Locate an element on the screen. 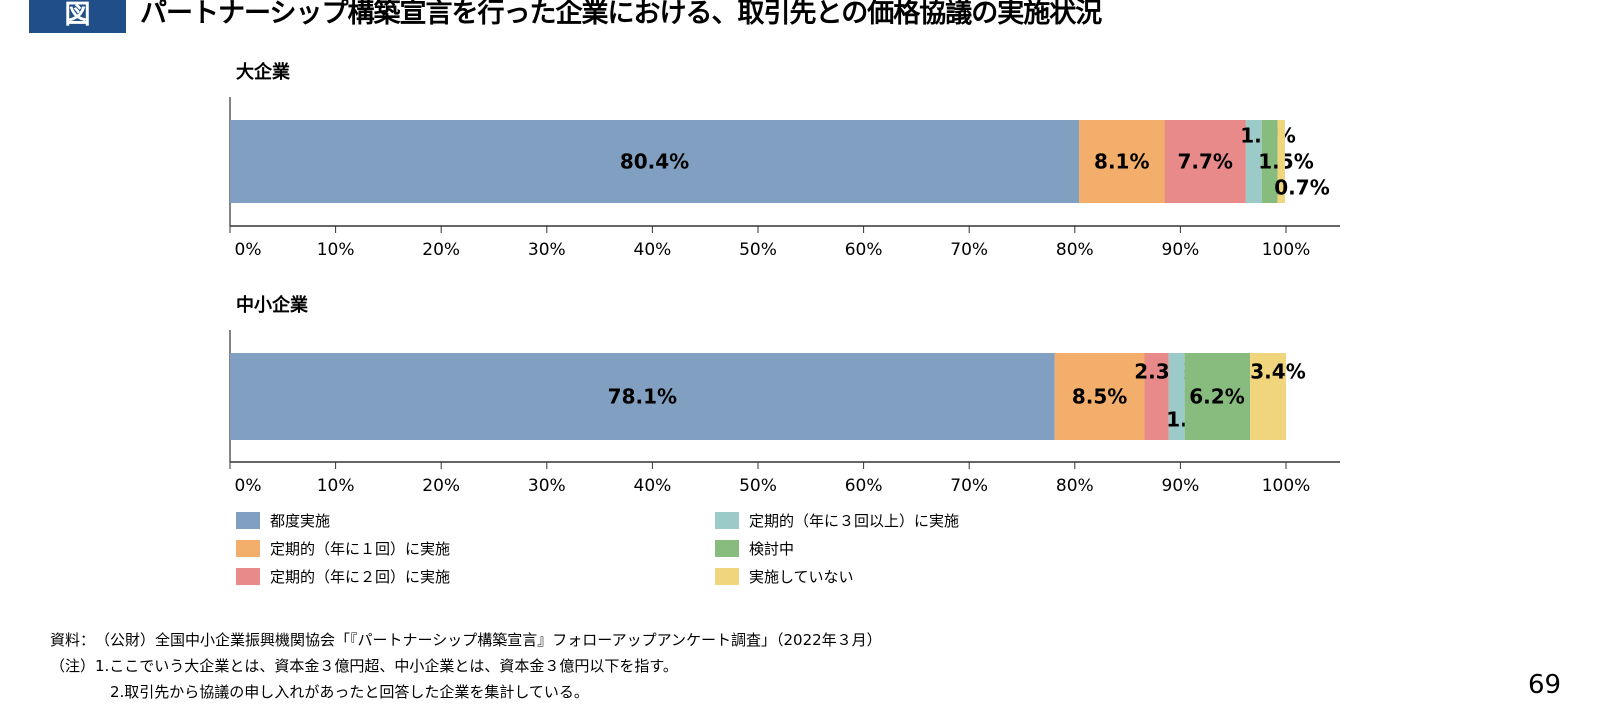 Image resolution: width=1614 pixels, height=712 pixels. note-2: 2.取引先から協議の申し入れがあったと回答した企業を集計している。 is located at coordinates (349, 692).